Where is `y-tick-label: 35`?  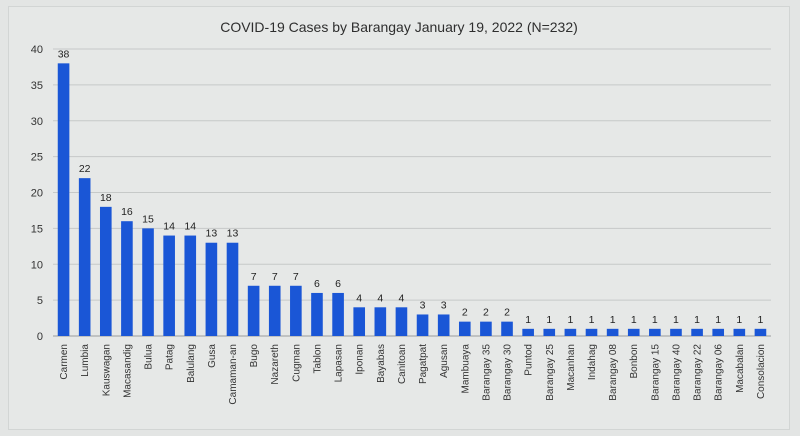 y-tick-label: 35 is located at coordinates (37, 86).